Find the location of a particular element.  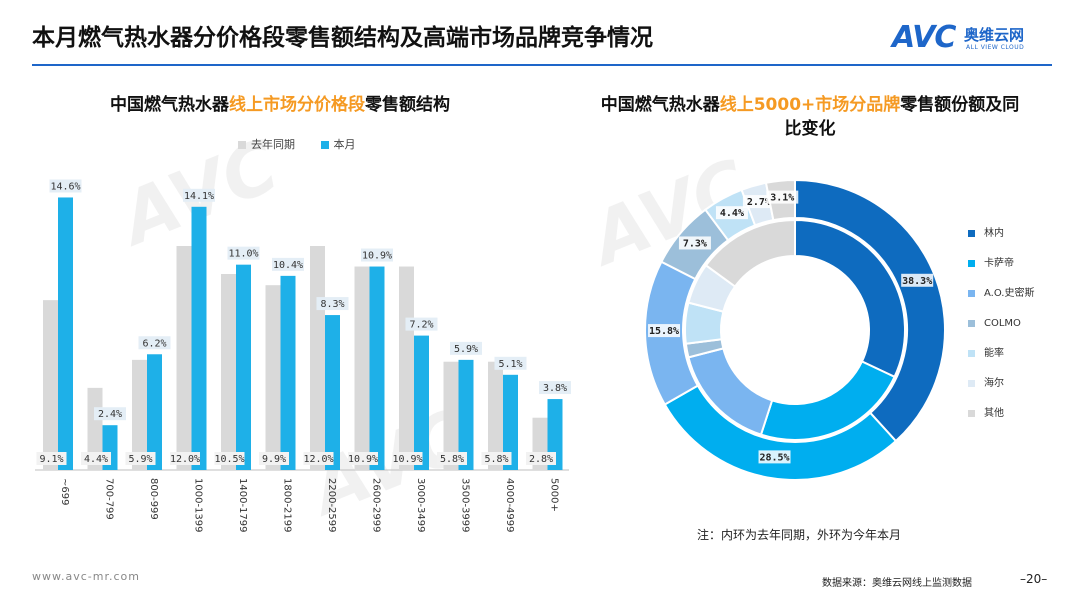

category-tick-label: 1000-1399 is located at coordinates (198, 505).